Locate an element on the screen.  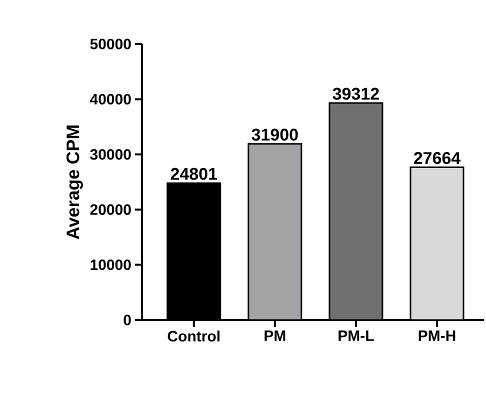
x-tick-label: PM is located at coordinates (275, 335).